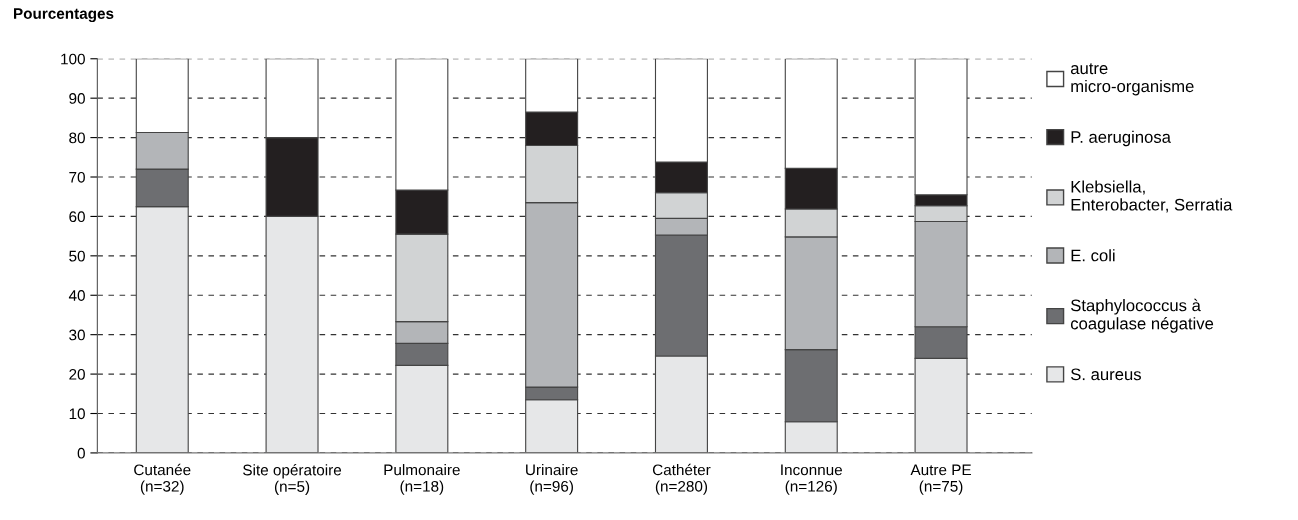  Describe the element at coordinates (76, 295) in the screenshot. I see `y-tick-label: 40` at that location.